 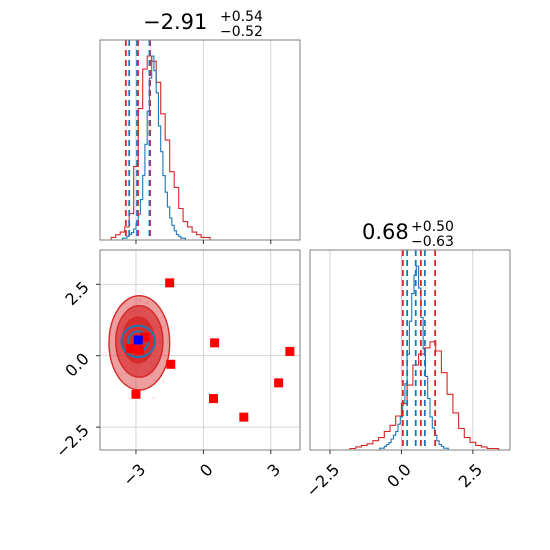 What do you see at coordinates (273, 470) in the screenshot?
I see `joint-x-label-2: 3` at bounding box center [273, 470].